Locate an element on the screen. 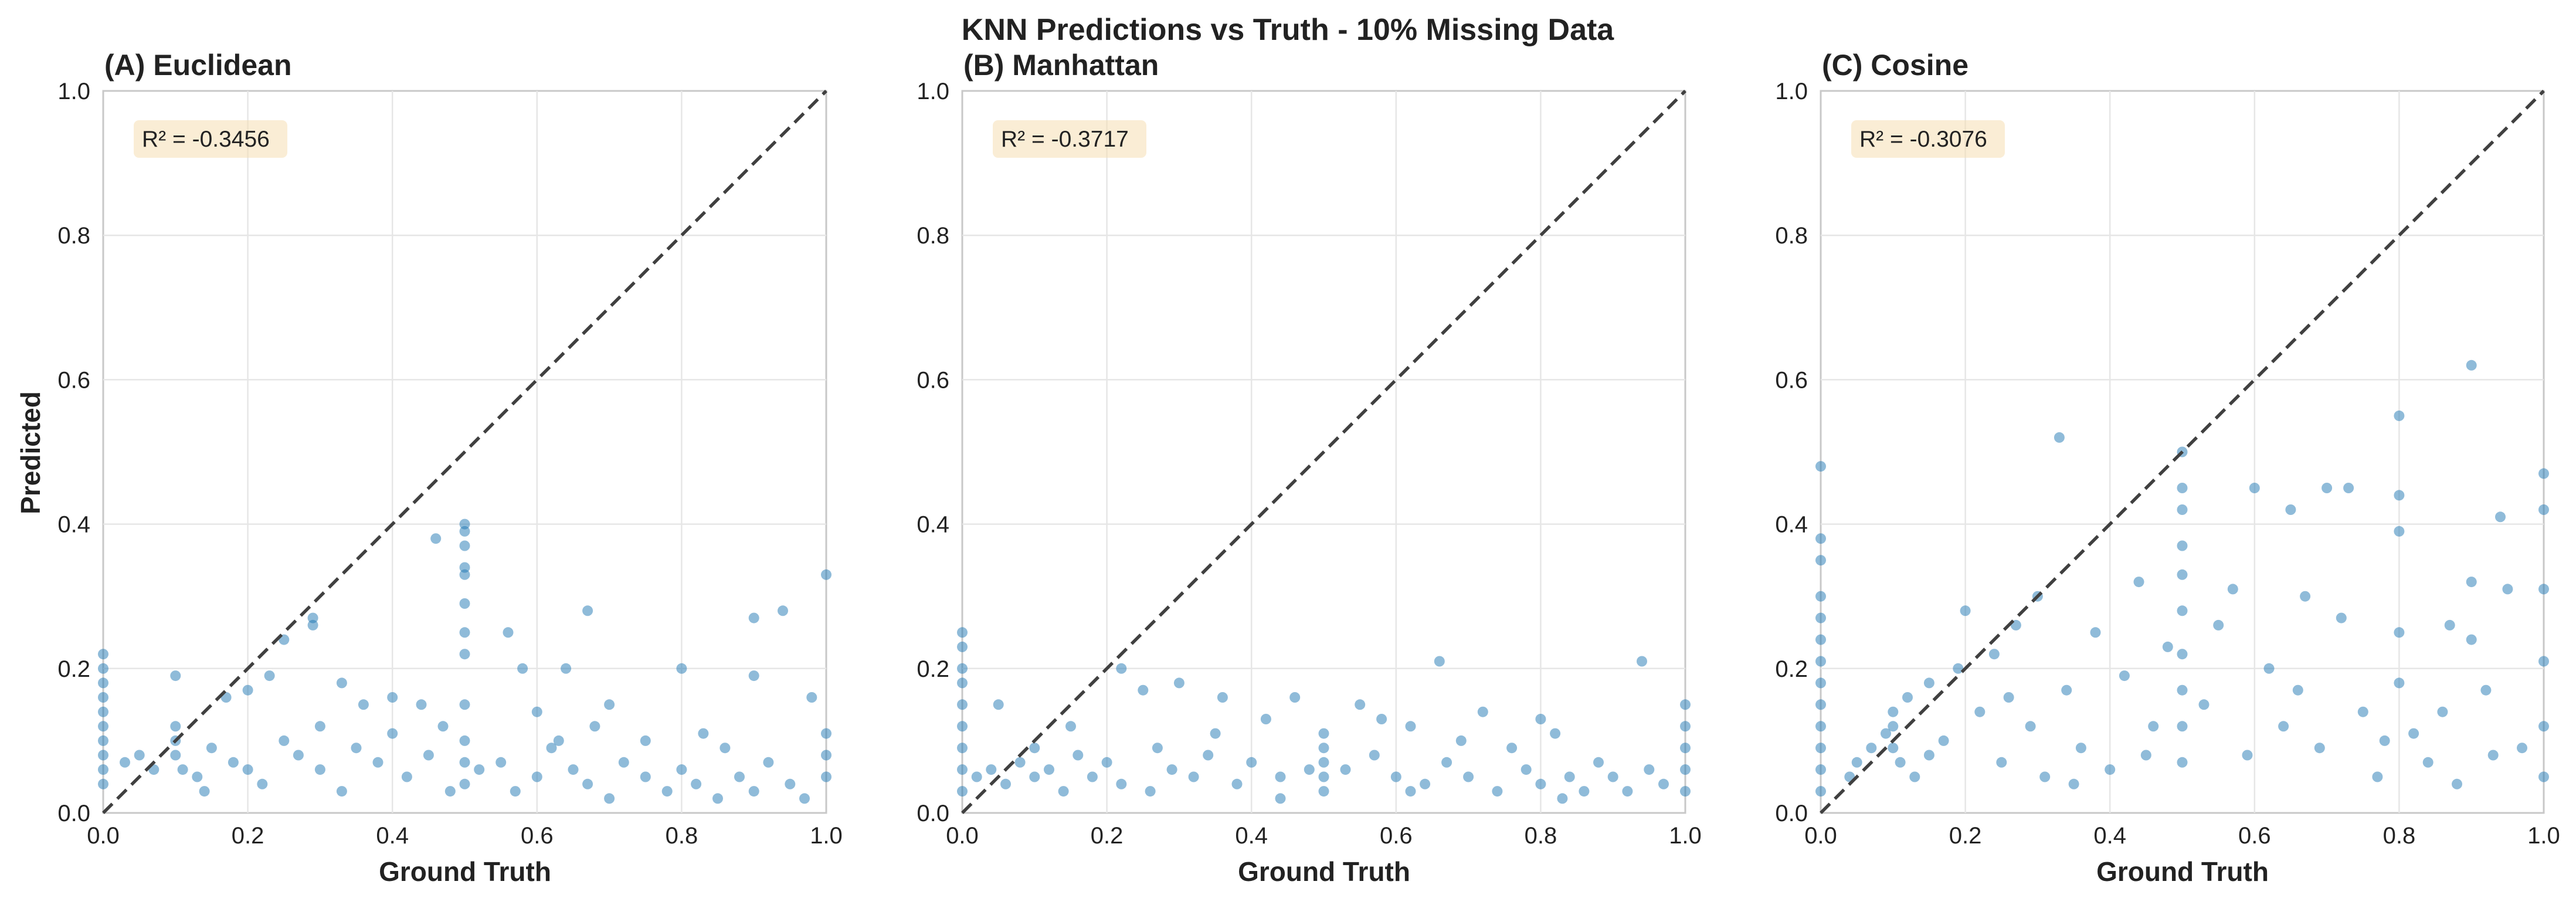  r2-box is located at coordinates (210, 139).